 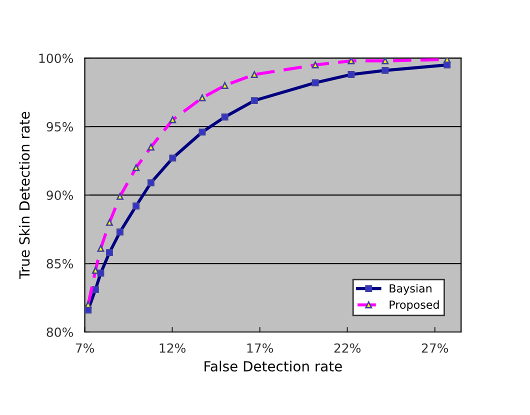 I want to click on x-tick-label: 22%, so click(x=347, y=348).